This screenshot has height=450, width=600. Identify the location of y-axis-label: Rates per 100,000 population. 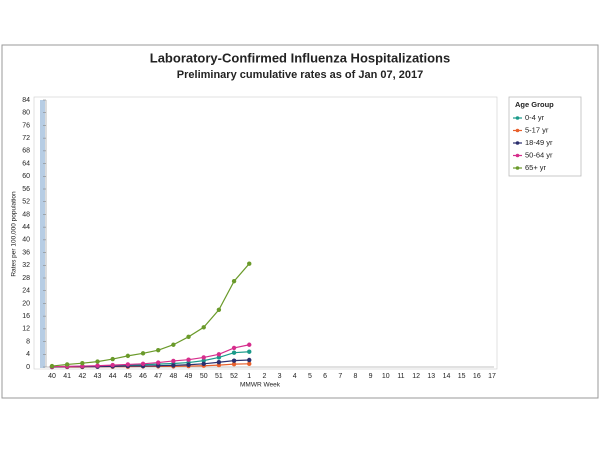
(14, 234).